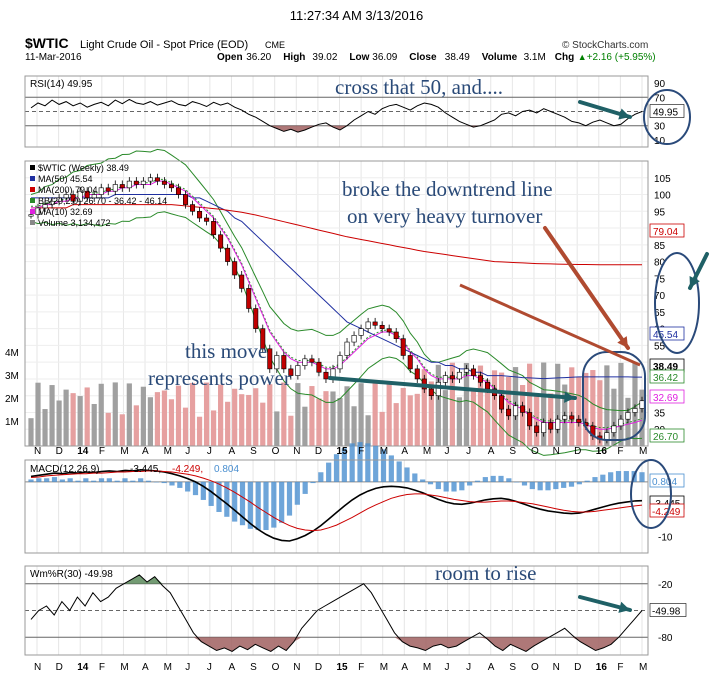  What do you see at coordinates (666, 512) in the screenshot?
I see `macd-right-label: -4.249` at bounding box center [666, 512].